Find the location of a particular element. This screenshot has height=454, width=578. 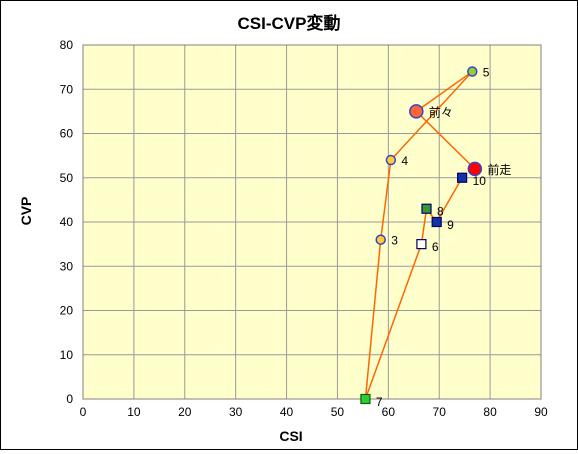

y-tick-label: 70 is located at coordinates (67, 89).